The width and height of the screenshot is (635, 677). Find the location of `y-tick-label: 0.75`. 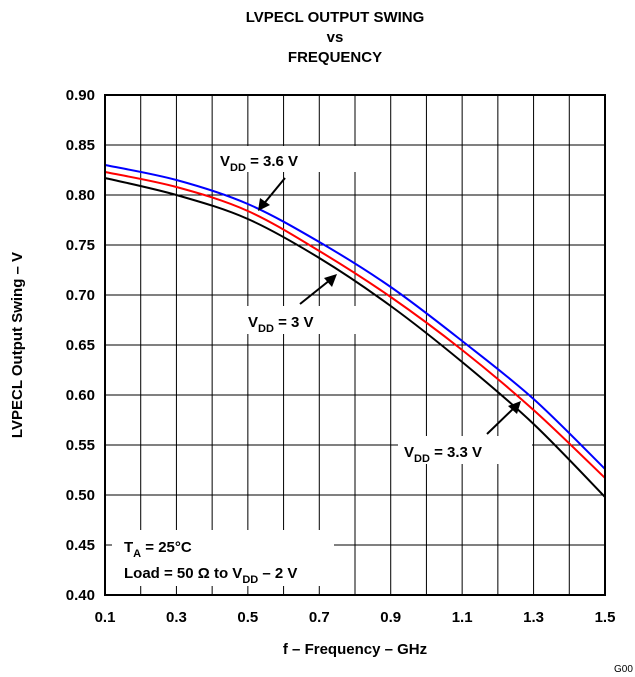

y-tick-label: 0.75 is located at coordinates (80, 245).